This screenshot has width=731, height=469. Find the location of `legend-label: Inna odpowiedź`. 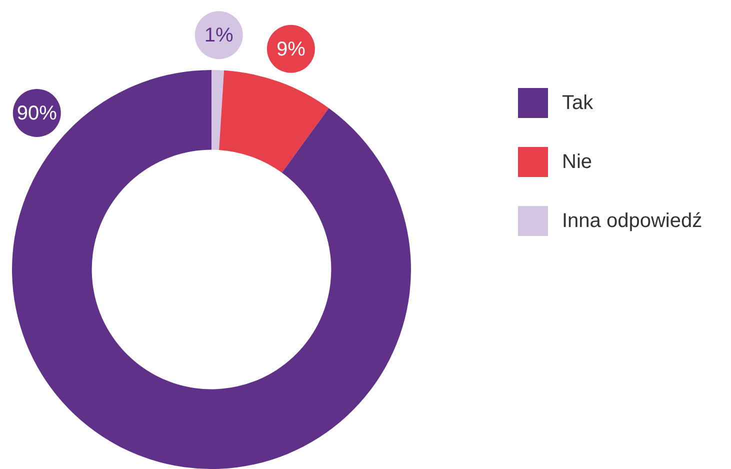

legend-label: Inna odpowiedź is located at coordinates (632, 221).